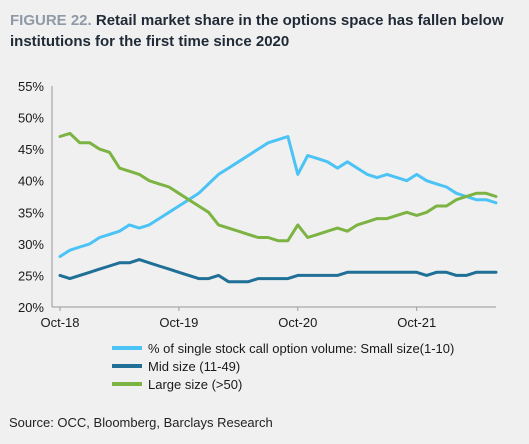 The height and width of the screenshot is (444, 529). Describe the element at coordinates (51, 20) in the screenshot. I see `figure-number: FIGURE 22.` at that location.